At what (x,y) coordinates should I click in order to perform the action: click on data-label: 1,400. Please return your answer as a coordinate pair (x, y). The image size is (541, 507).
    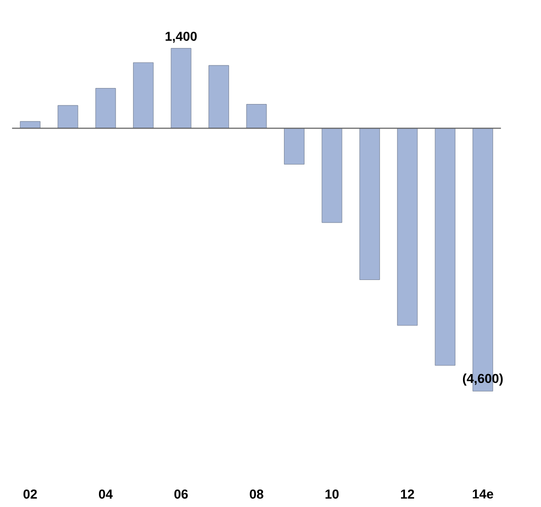
    Looking at the image, I should click on (181, 37).